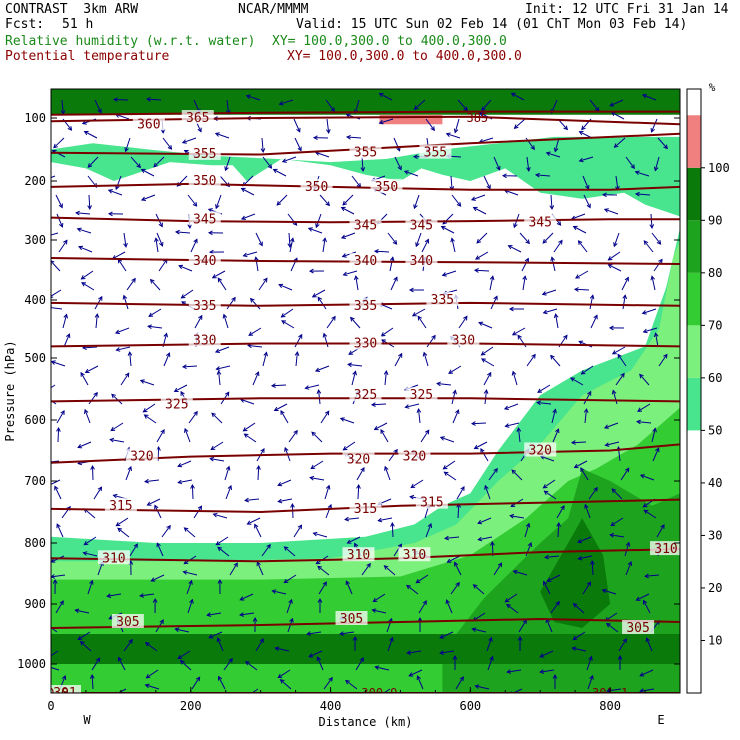 This screenshot has width=740, height=740. What do you see at coordinates (442, 300) in the screenshot?
I see `theta-label-335-2: 335` at bounding box center [442, 300].